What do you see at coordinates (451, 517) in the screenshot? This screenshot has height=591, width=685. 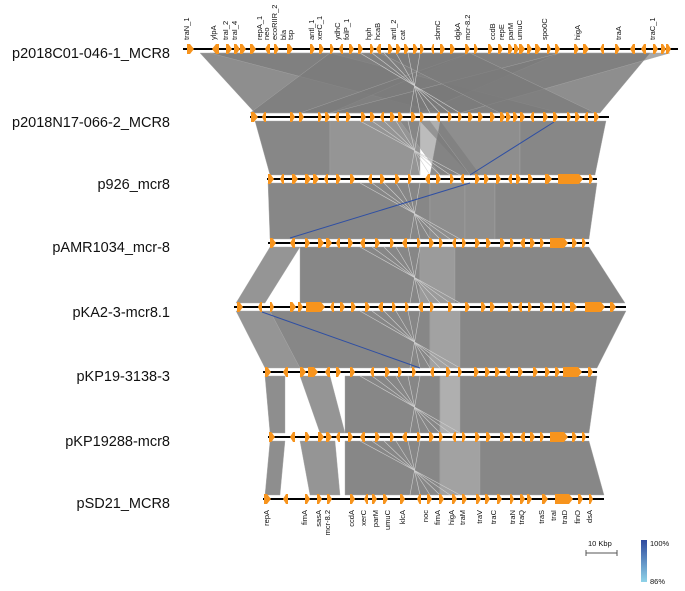 I see `bottom-gene-label: higA` at bounding box center [451, 517].